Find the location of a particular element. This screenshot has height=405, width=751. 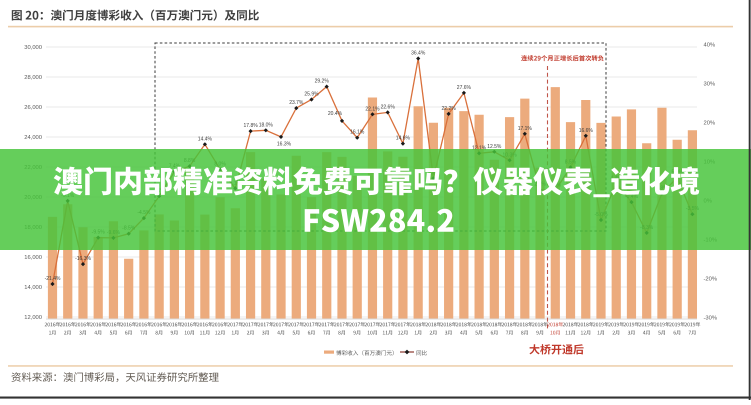

svg-text: 36.4% is located at coordinates (418, 54).